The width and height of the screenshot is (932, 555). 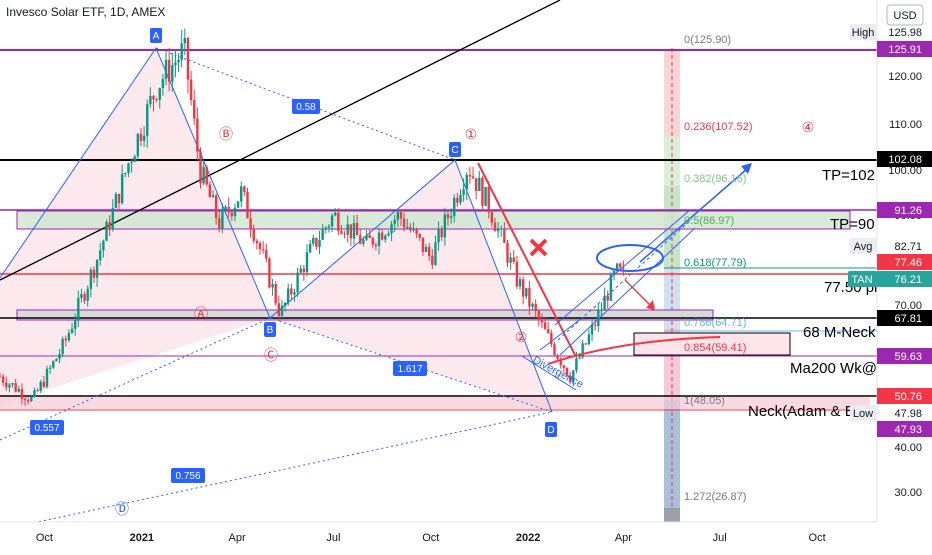 What do you see at coordinates (551, 429) in the screenshot?
I see `point-d: D` at bounding box center [551, 429].